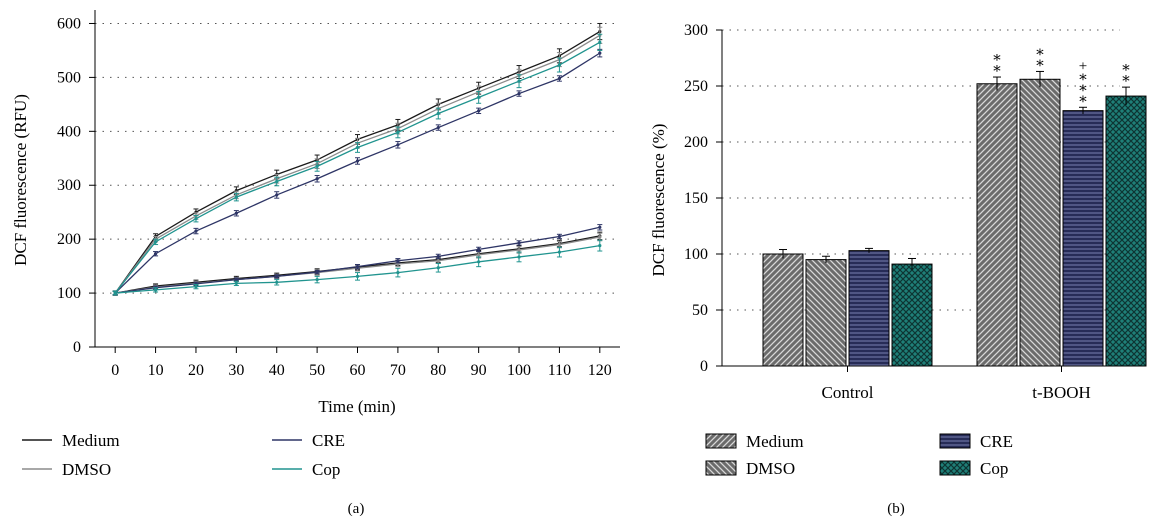 The image size is (1159, 523). What do you see at coordinates (997, 225) in the screenshot?
I see `bar-medium-t-booh` at bounding box center [997, 225].